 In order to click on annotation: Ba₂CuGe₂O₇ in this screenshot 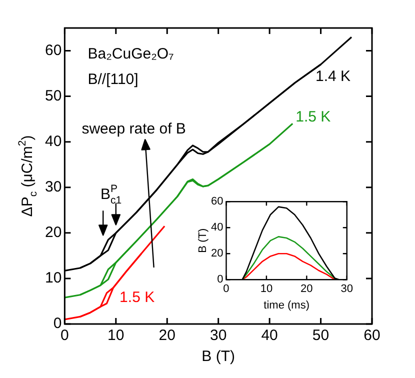, I will do `click(131, 54)`.